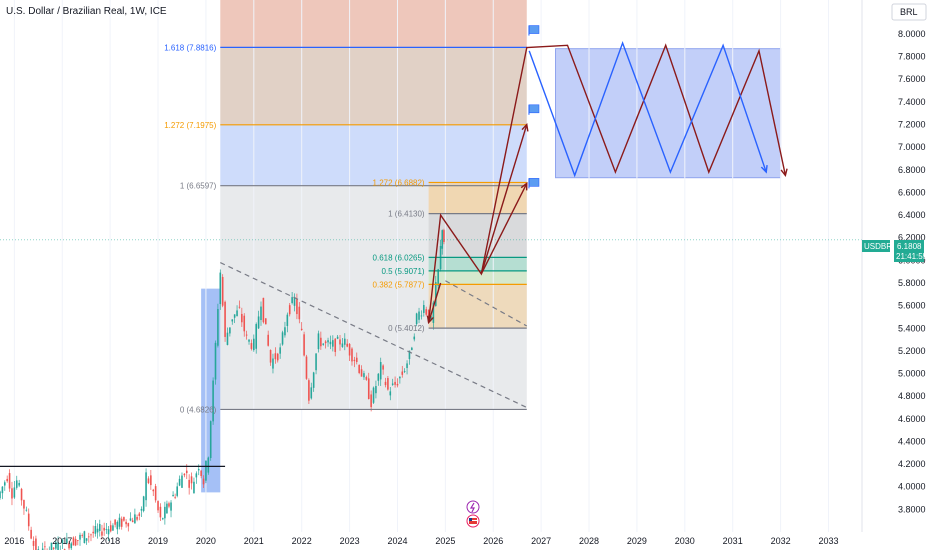  Describe the element at coordinates (198, 409) in the screenshot. I see `fib-level-label: 0 (4.6826)` at that location.